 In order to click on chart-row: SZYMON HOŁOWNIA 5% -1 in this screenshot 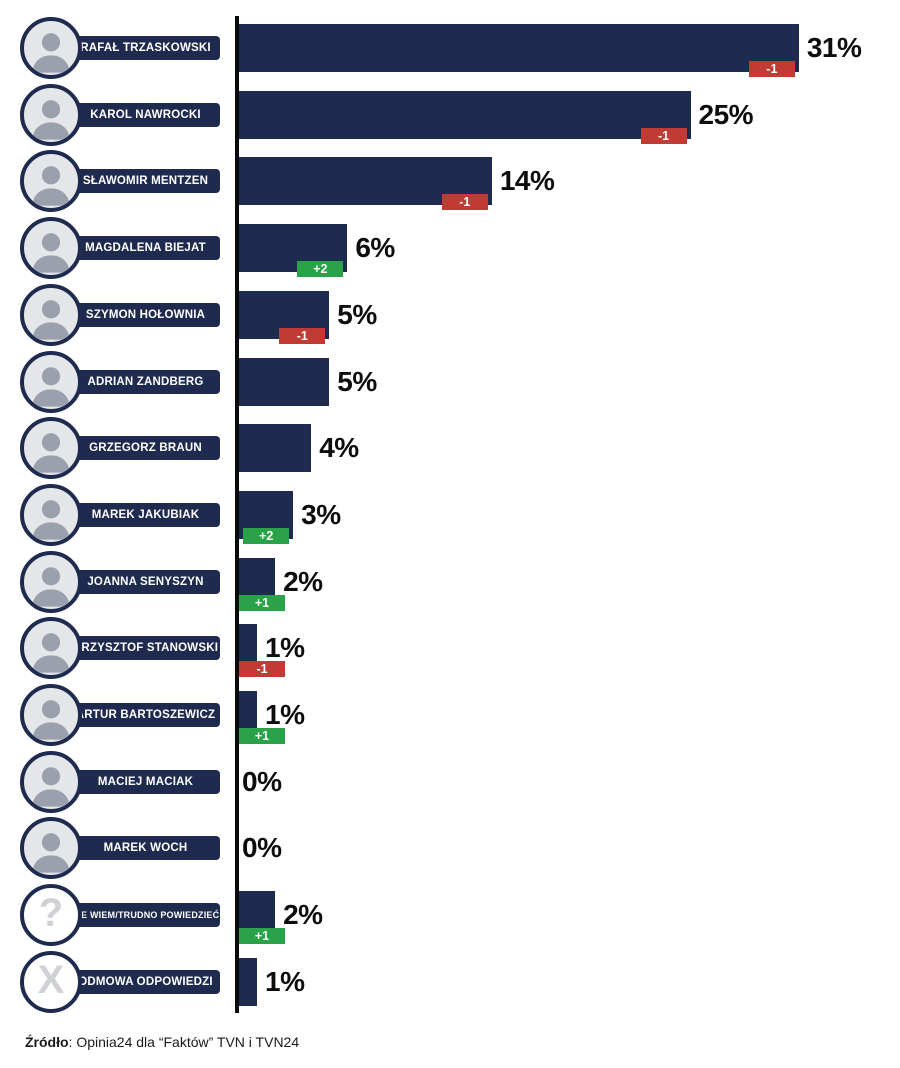, I will do `click(450, 314)`.